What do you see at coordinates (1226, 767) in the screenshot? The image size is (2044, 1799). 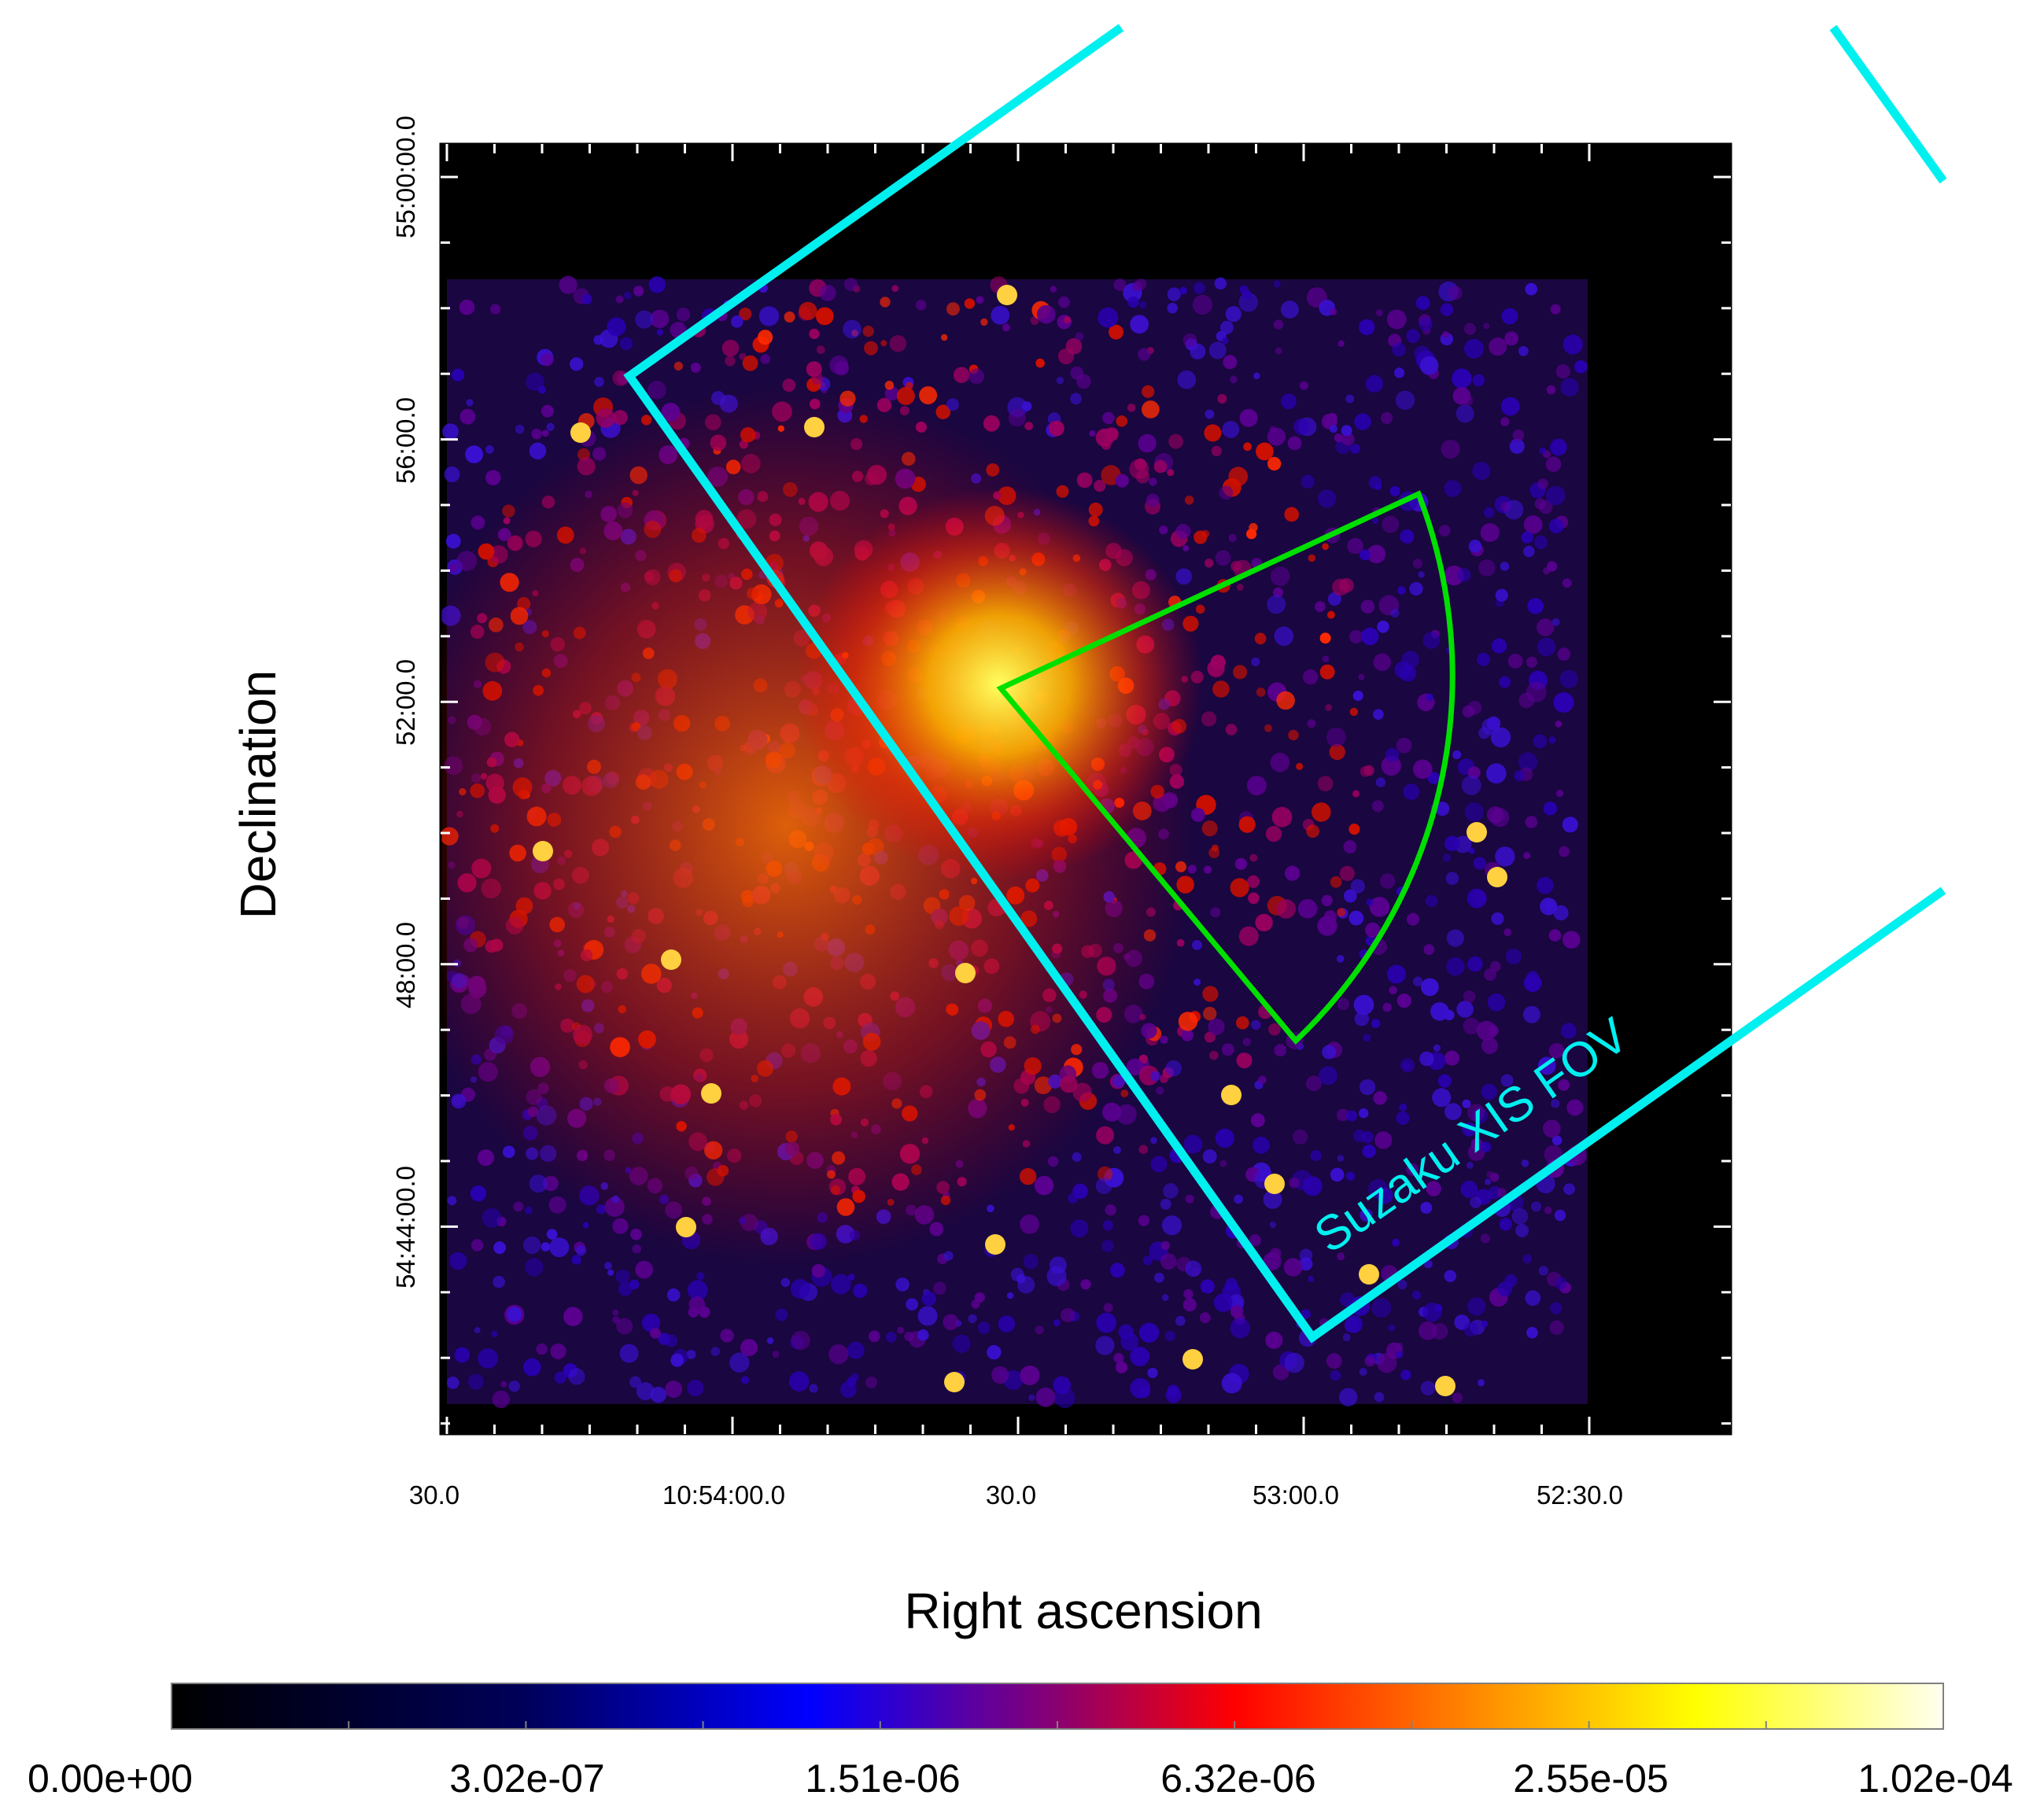 I see `sector-region` at bounding box center [1226, 767].